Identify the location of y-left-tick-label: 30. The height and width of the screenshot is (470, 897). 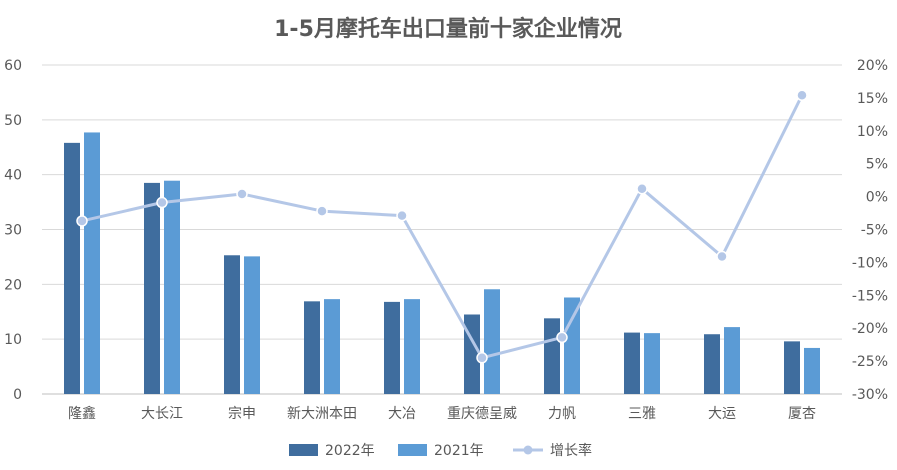
(13, 231).